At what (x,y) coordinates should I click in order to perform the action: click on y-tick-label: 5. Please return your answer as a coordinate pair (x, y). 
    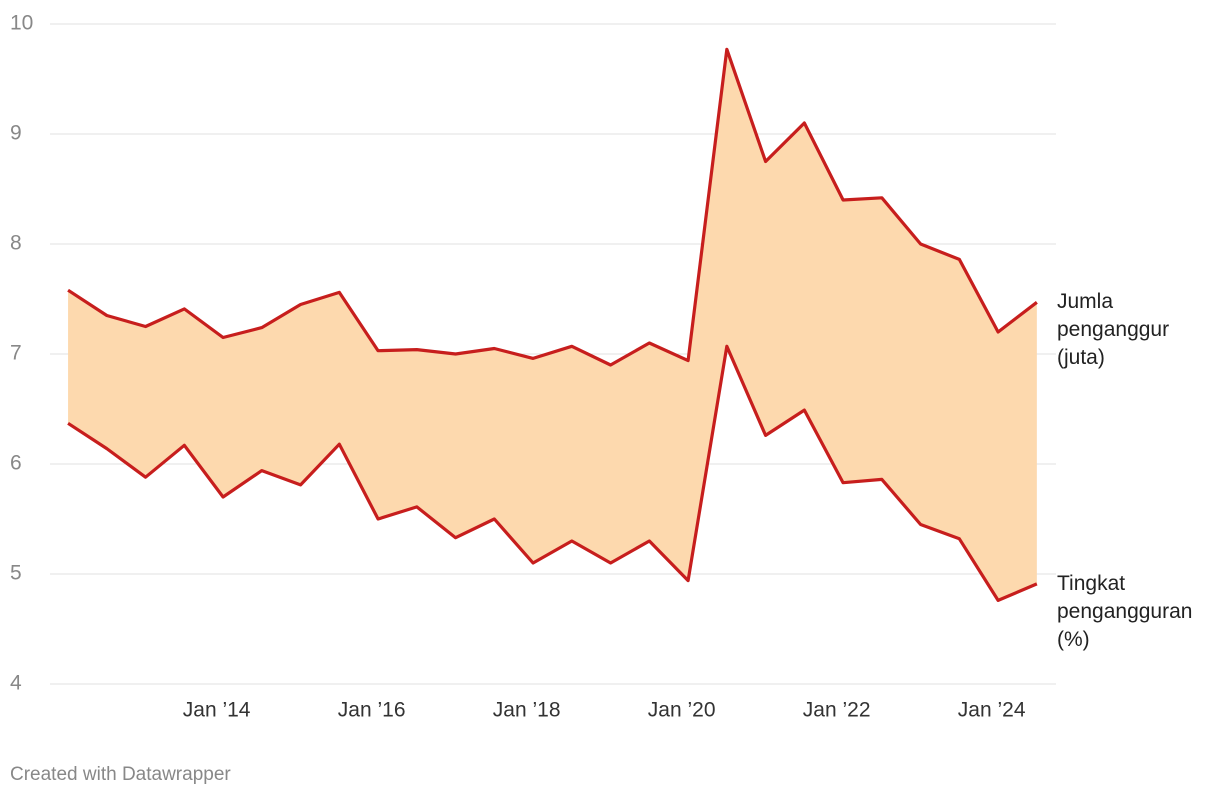
    Looking at the image, I should click on (16, 573).